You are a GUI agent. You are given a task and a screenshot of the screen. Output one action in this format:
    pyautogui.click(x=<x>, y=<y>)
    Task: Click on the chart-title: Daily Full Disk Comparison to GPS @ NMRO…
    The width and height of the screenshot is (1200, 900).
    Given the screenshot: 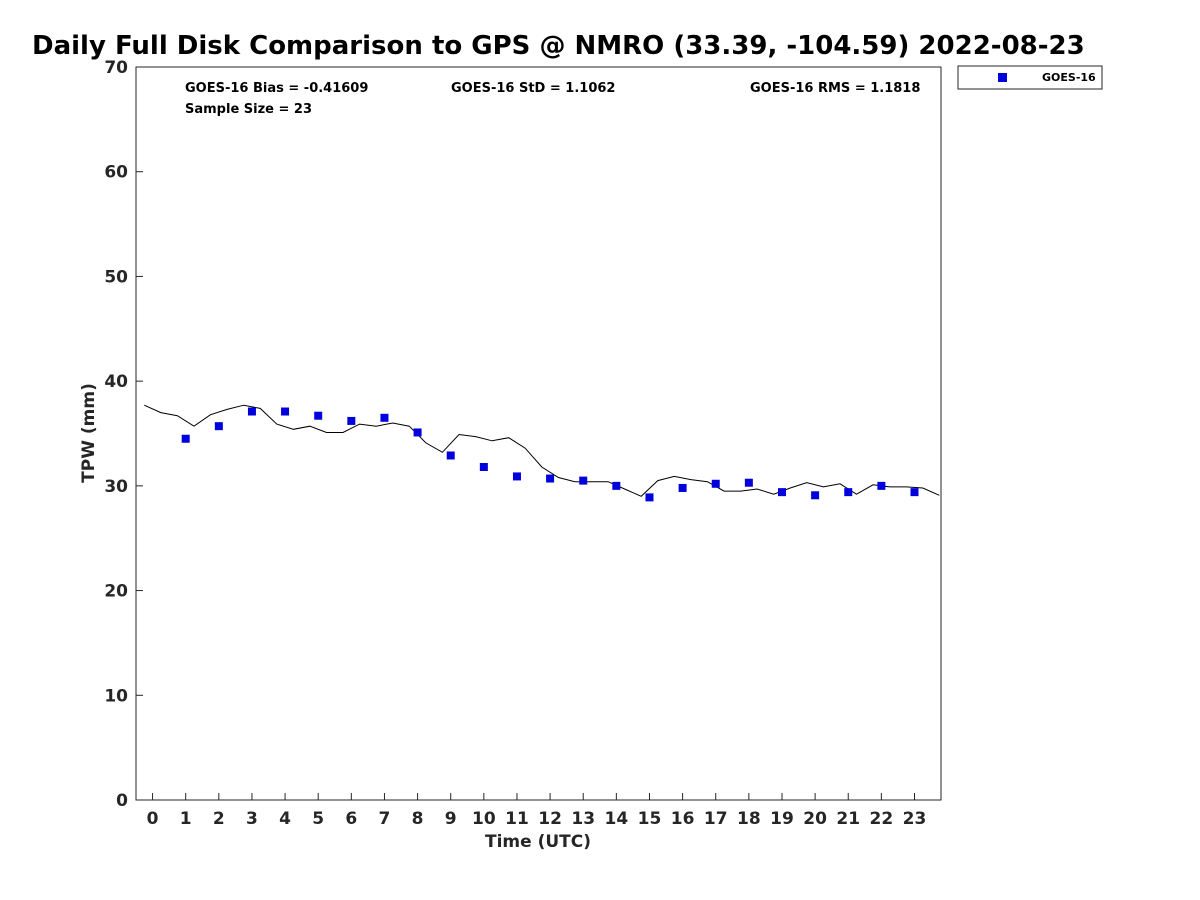 What is the action you would take?
    pyautogui.click(x=558, y=46)
    